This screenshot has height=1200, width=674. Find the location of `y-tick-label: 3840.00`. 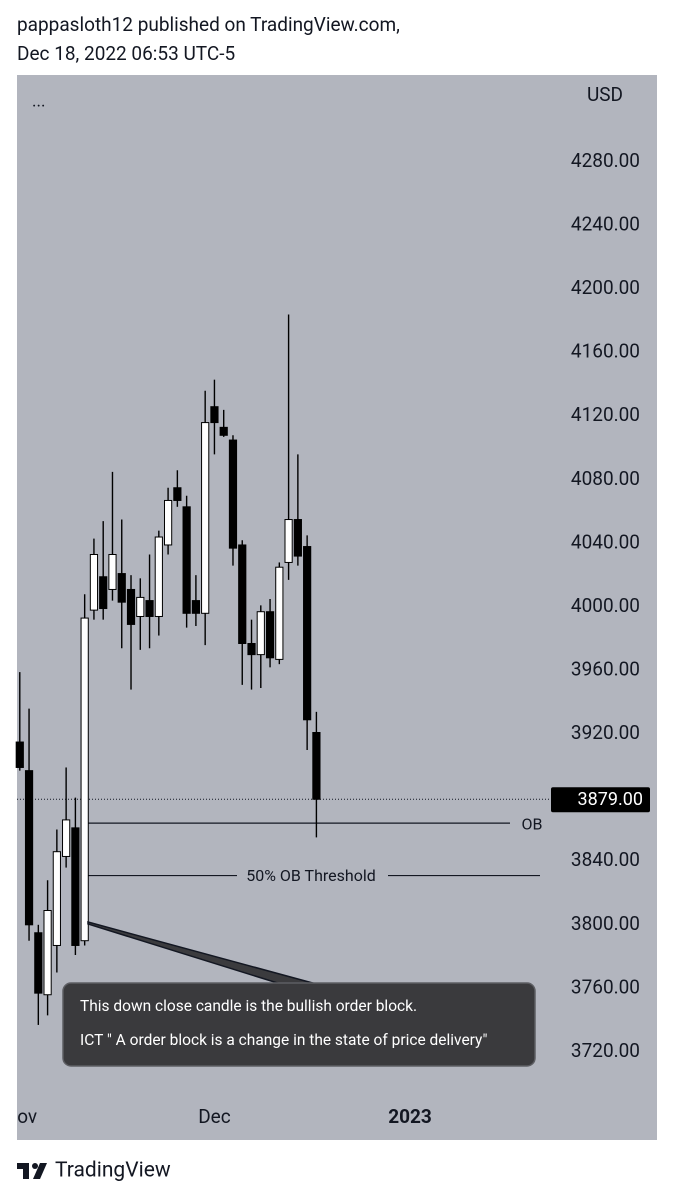

y-tick-label: 3840.00 is located at coordinates (605, 859).